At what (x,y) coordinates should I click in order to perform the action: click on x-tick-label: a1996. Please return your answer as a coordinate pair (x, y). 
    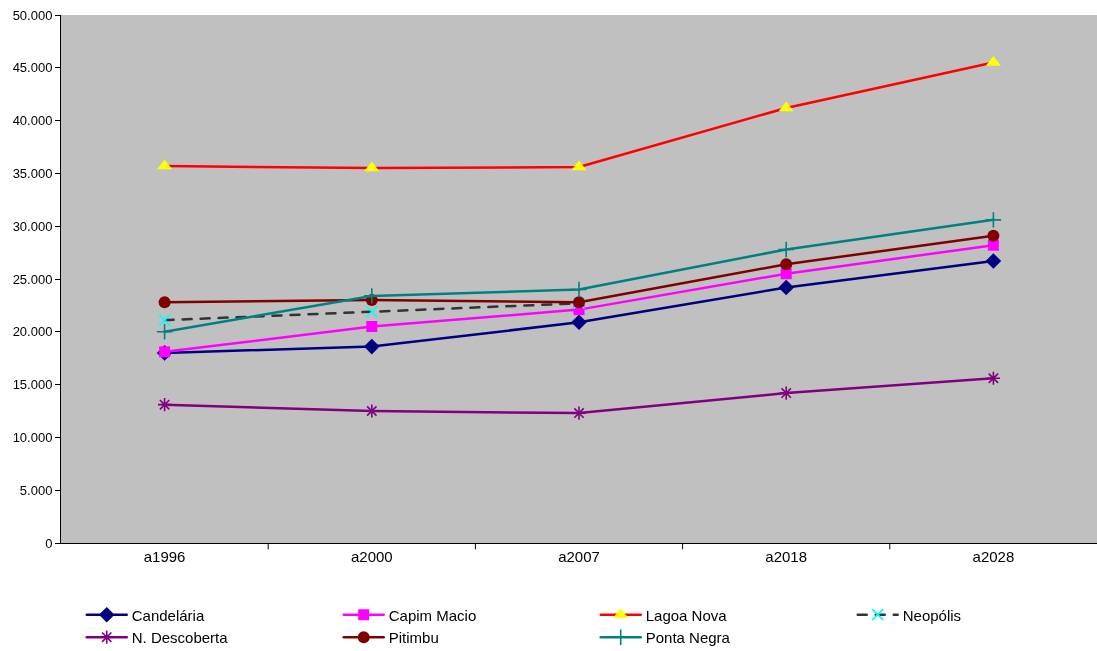
    Looking at the image, I should click on (164, 556).